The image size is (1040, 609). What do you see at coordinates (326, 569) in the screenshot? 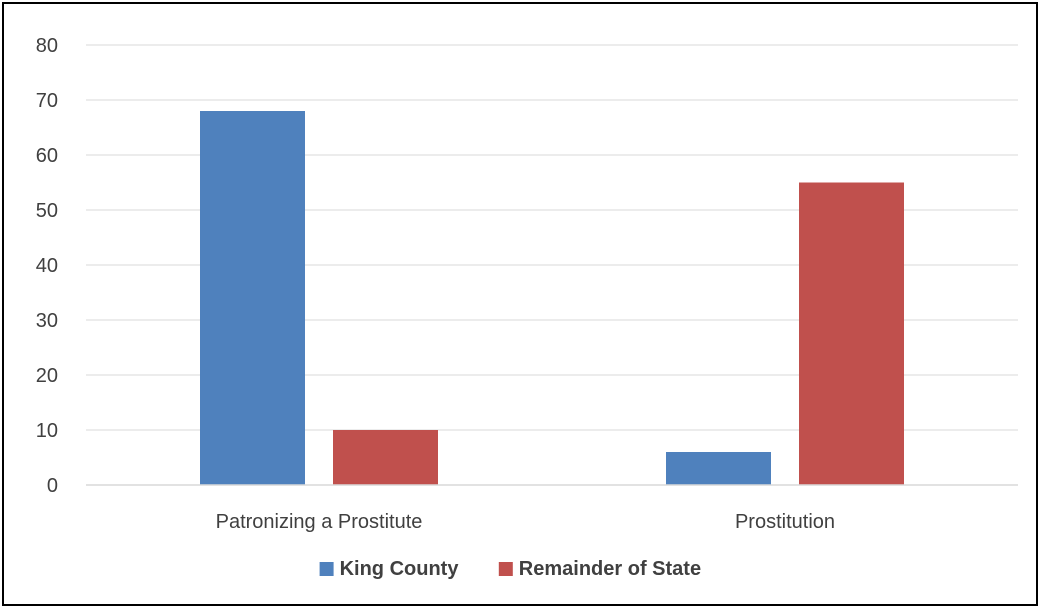
I see `legend-swatch-king-county` at bounding box center [326, 569].